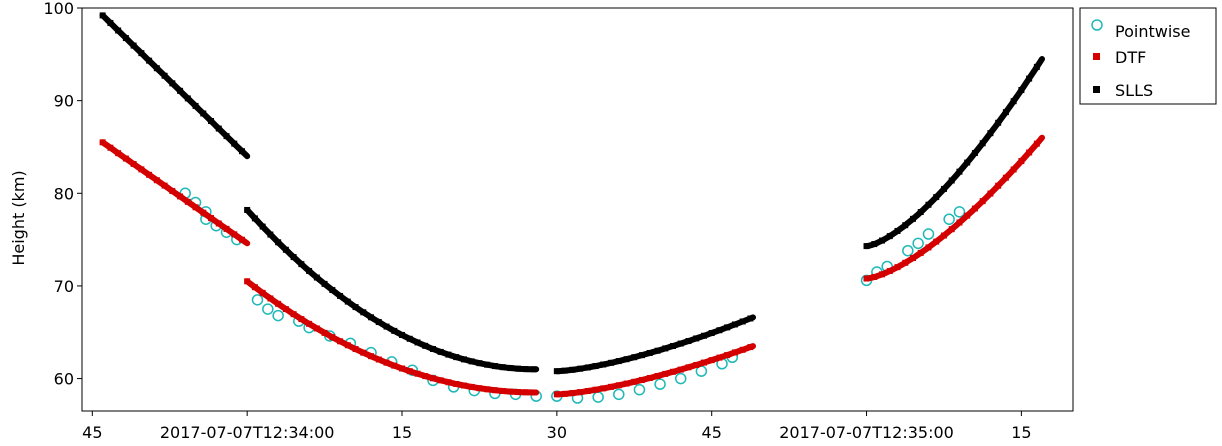 The height and width of the screenshot is (446, 1222). Describe the element at coordinates (247, 432) in the screenshot. I see `x-tick-label: 2017-07-07T12:34:00` at that location.